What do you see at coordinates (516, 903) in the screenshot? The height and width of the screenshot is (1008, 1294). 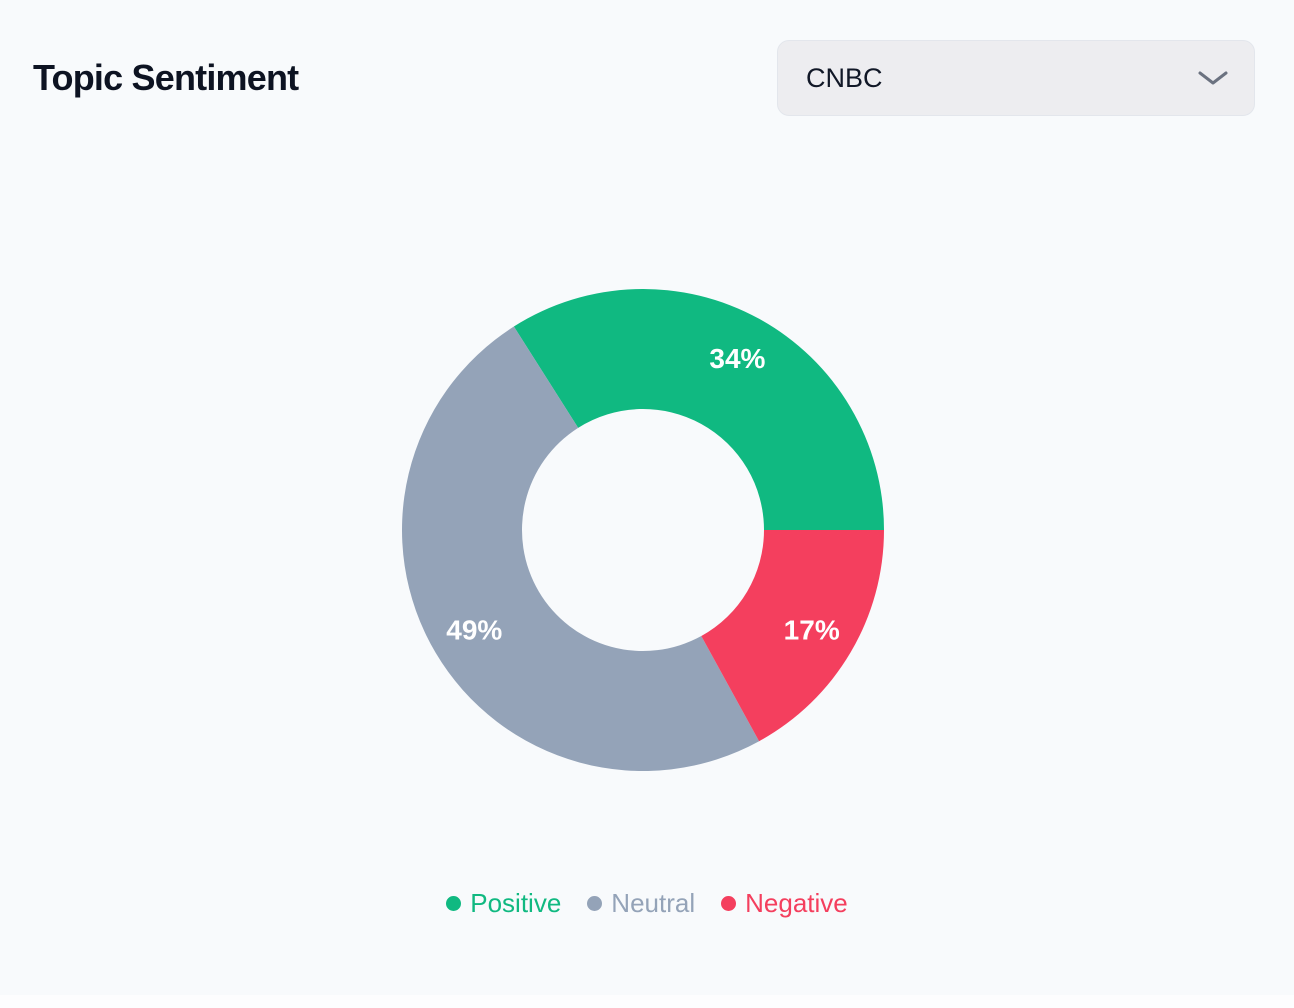 I see `legend-label-positive: Positive` at bounding box center [516, 903].